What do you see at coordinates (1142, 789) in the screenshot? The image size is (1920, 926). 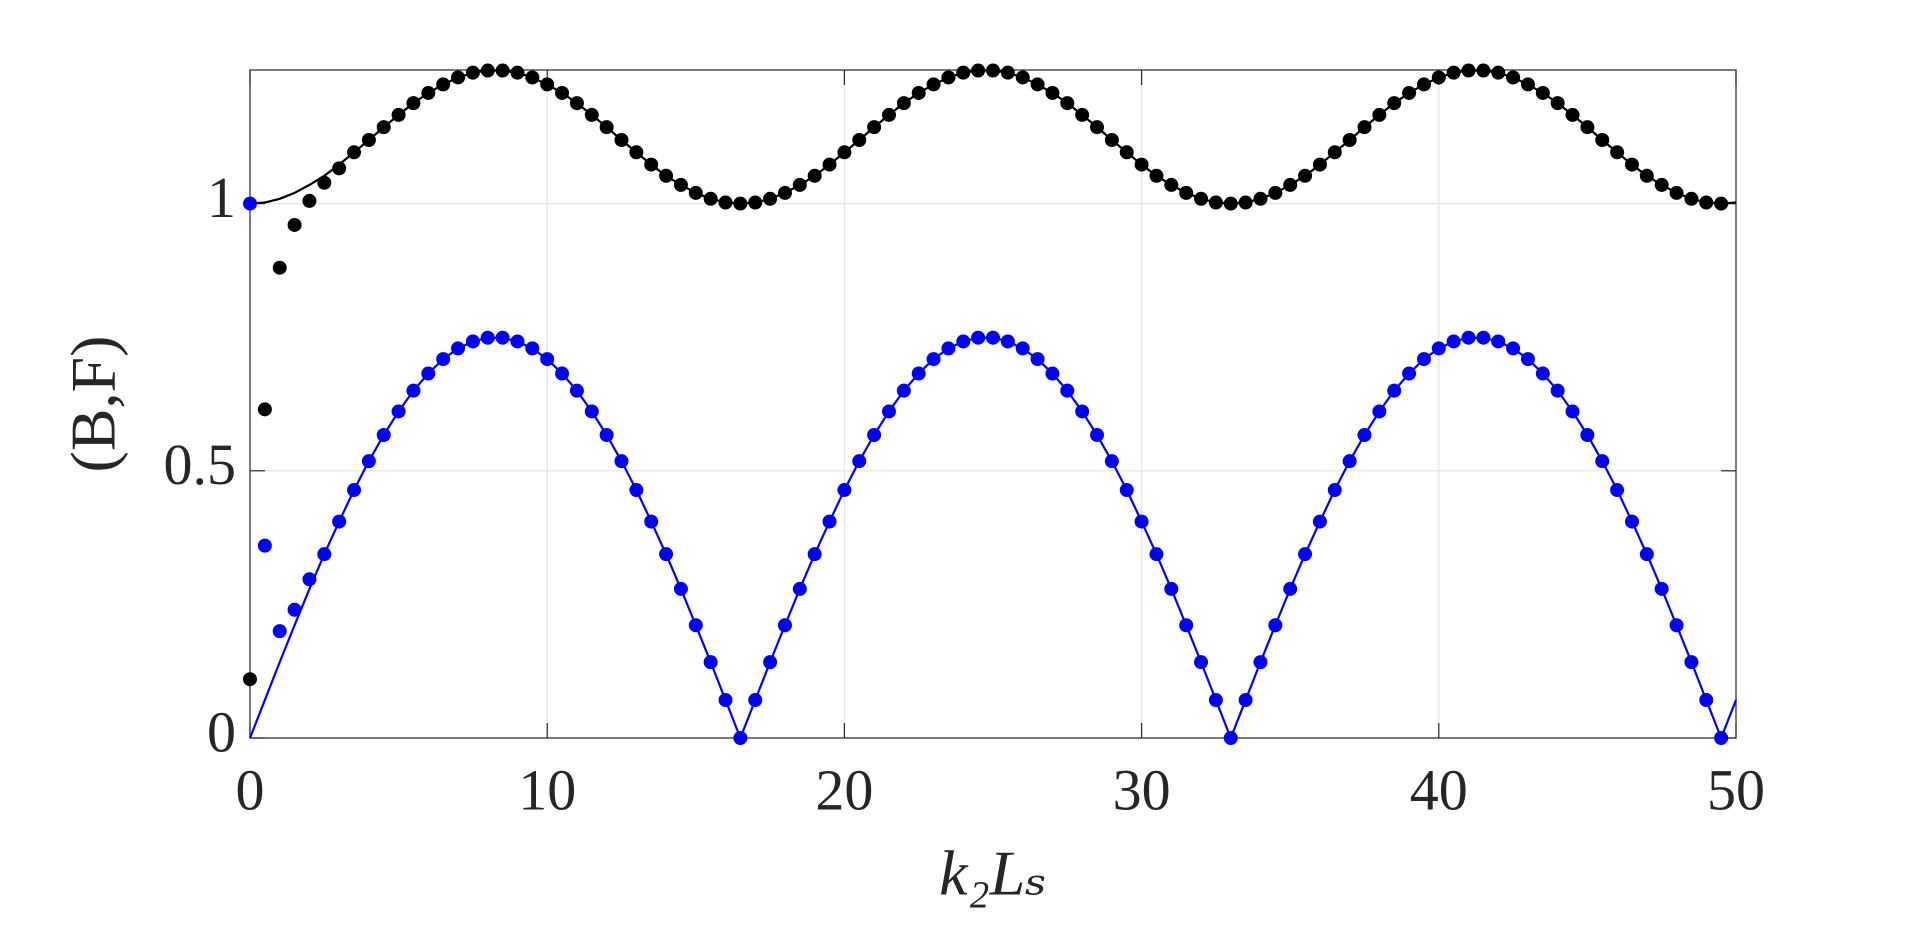 I see `x-tick-label: 30` at bounding box center [1142, 789].